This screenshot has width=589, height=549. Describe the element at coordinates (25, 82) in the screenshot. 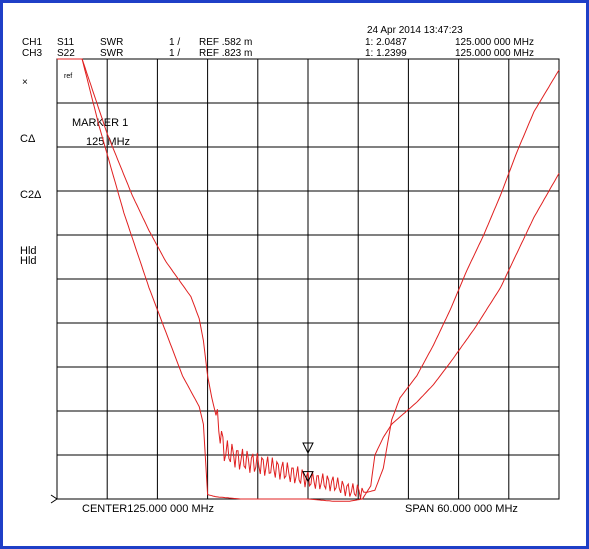

I see `x-mark-label: ×` at that location.